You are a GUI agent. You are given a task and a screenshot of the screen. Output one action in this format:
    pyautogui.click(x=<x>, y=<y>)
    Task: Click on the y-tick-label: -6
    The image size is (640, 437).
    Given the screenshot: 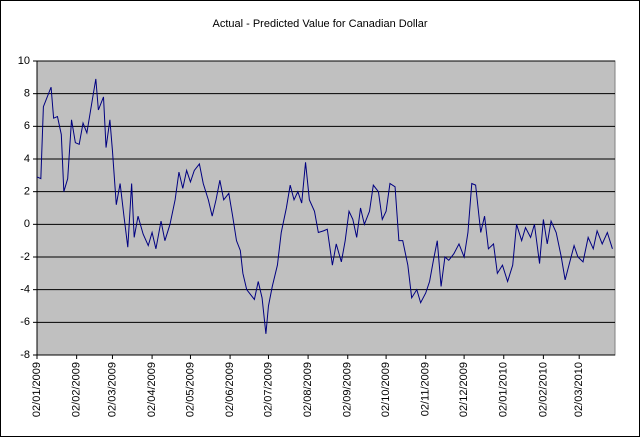 What is the action you would take?
    pyautogui.click(x=25, y=322)
    